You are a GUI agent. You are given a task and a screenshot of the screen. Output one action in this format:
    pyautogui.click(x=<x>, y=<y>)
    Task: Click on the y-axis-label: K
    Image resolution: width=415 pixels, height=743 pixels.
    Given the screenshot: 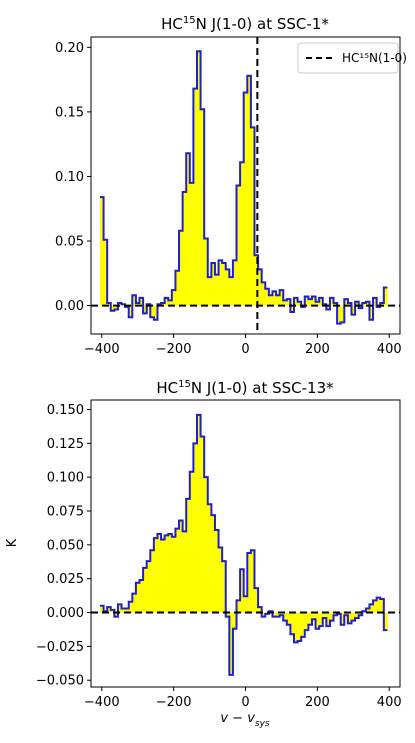 What is the action you would take?
    pyautogui.click(x=12, y=542)
    